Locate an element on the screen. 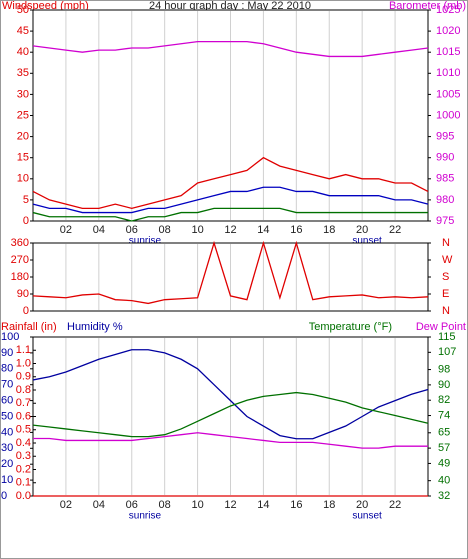  tick-label: 0.5 is located at coordinates (23, 430).